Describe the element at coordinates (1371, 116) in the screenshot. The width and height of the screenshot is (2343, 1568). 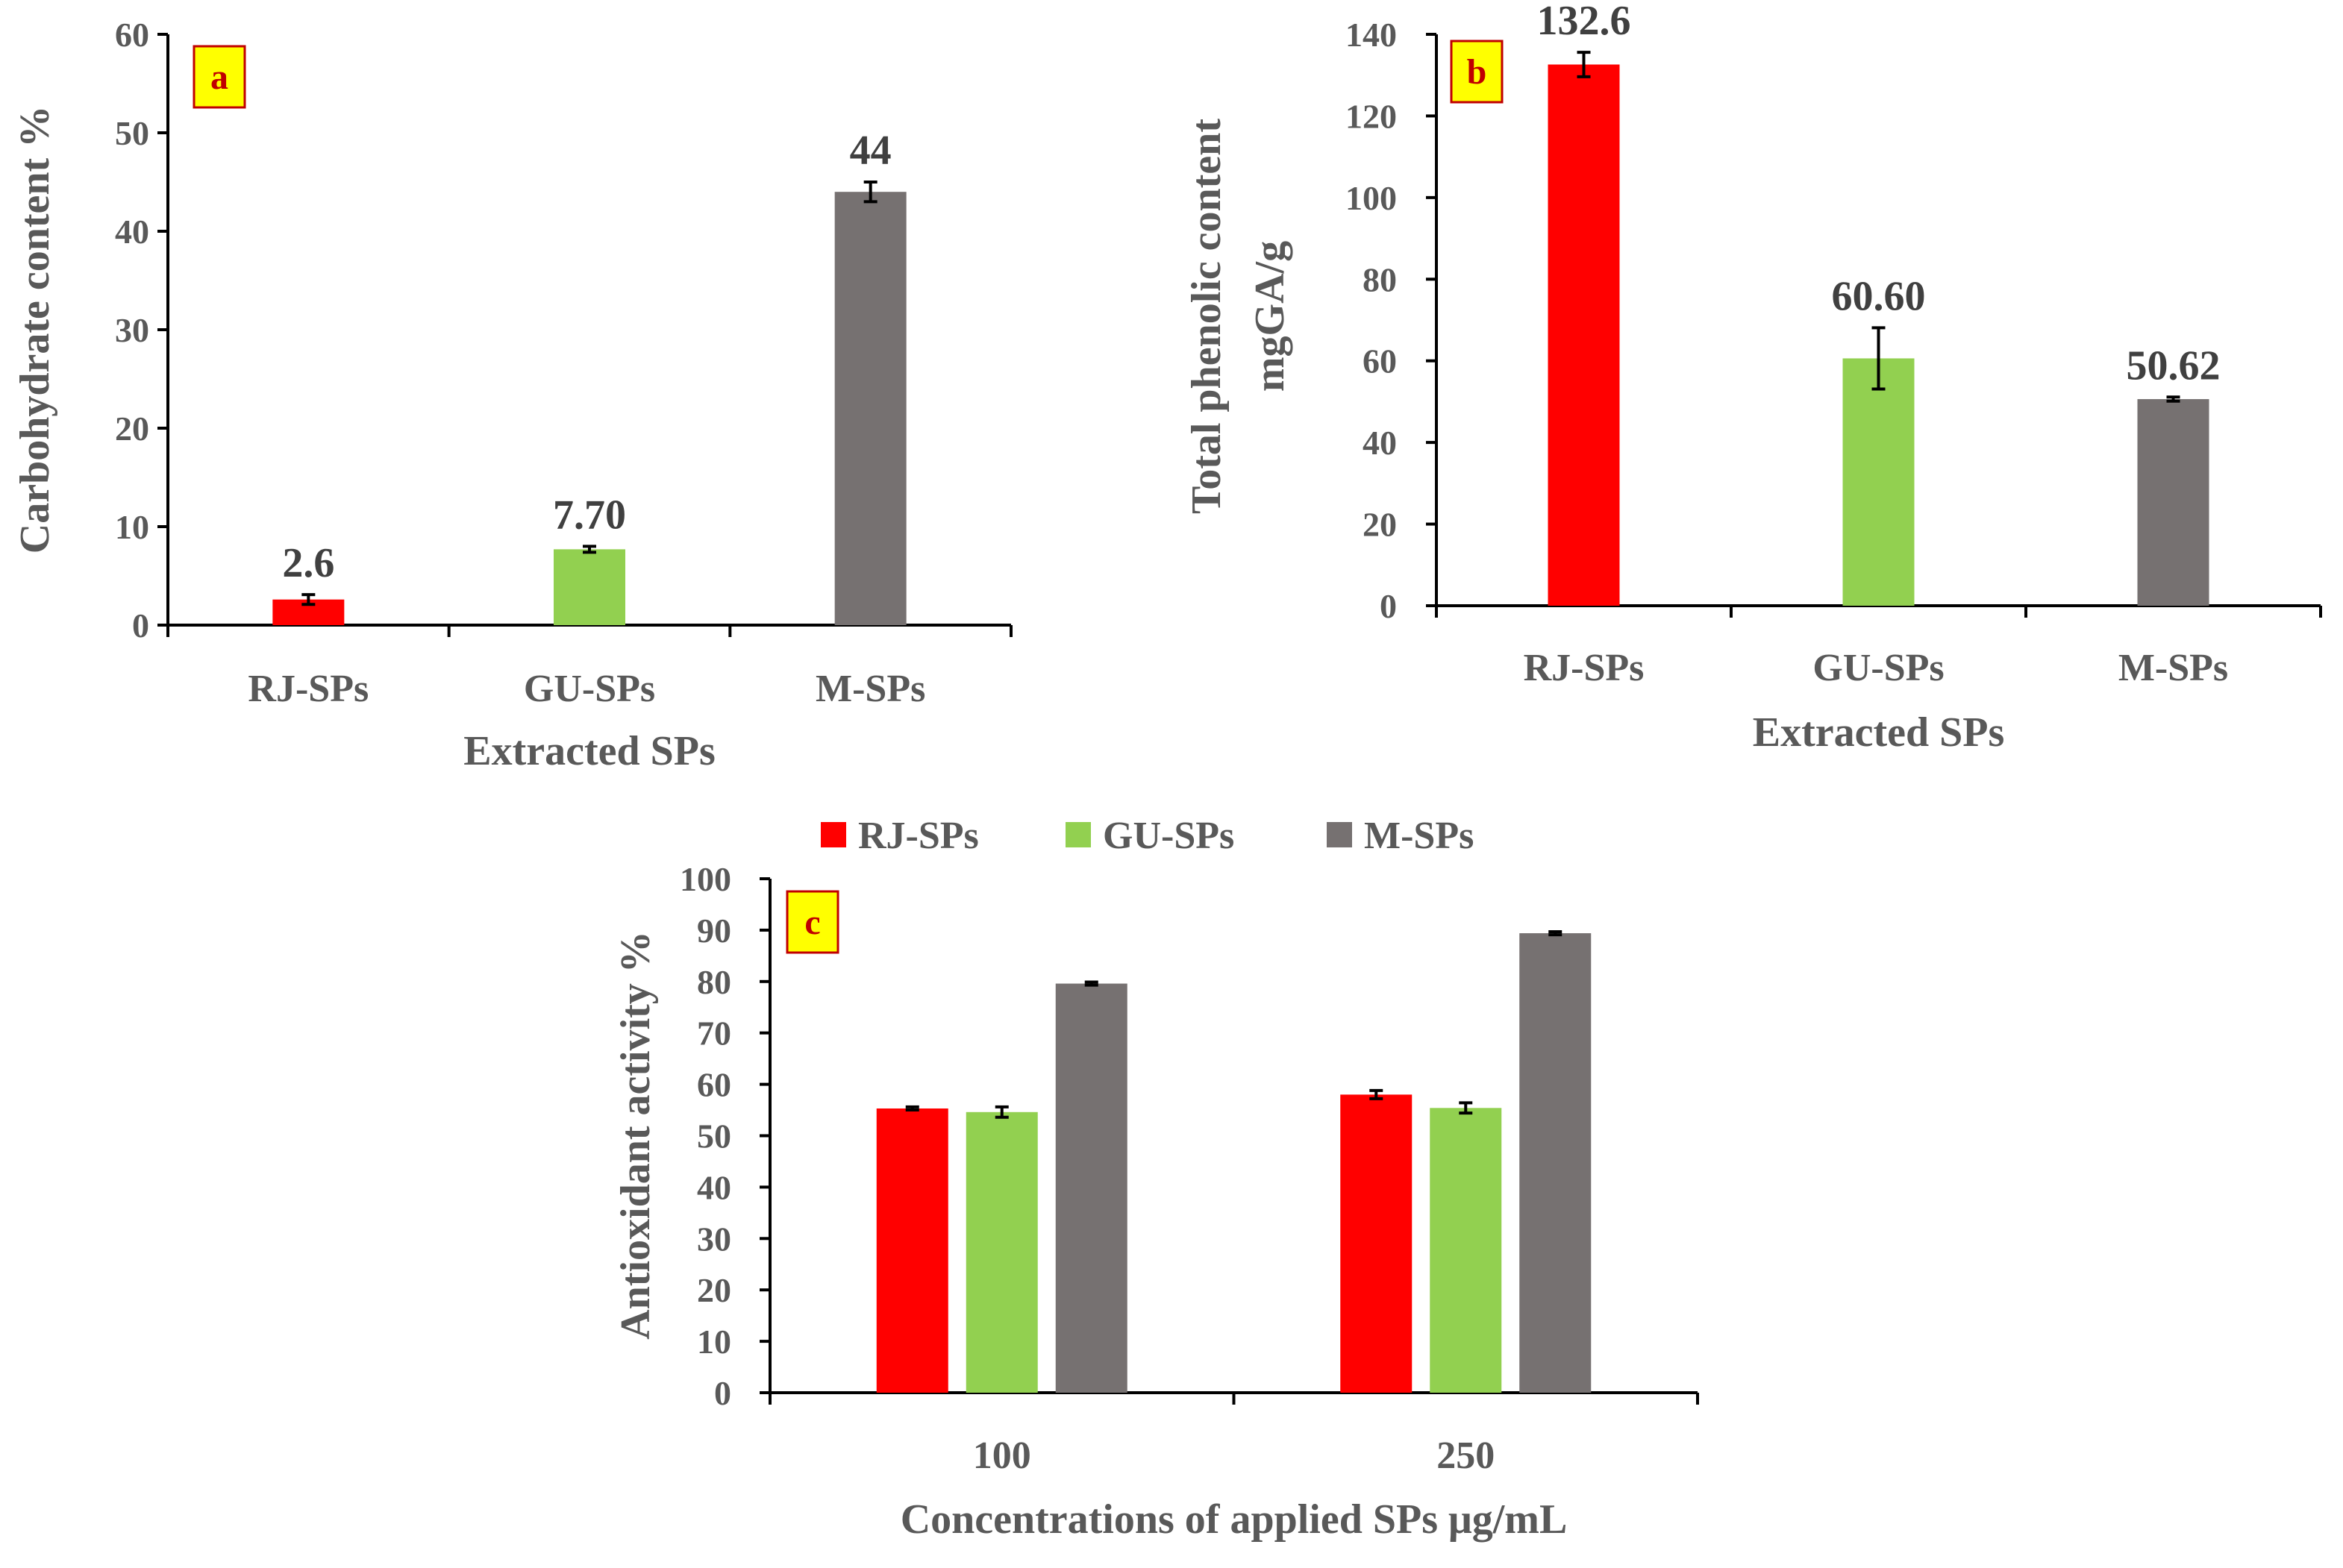
I see `y-tick-label: 120` at that location.